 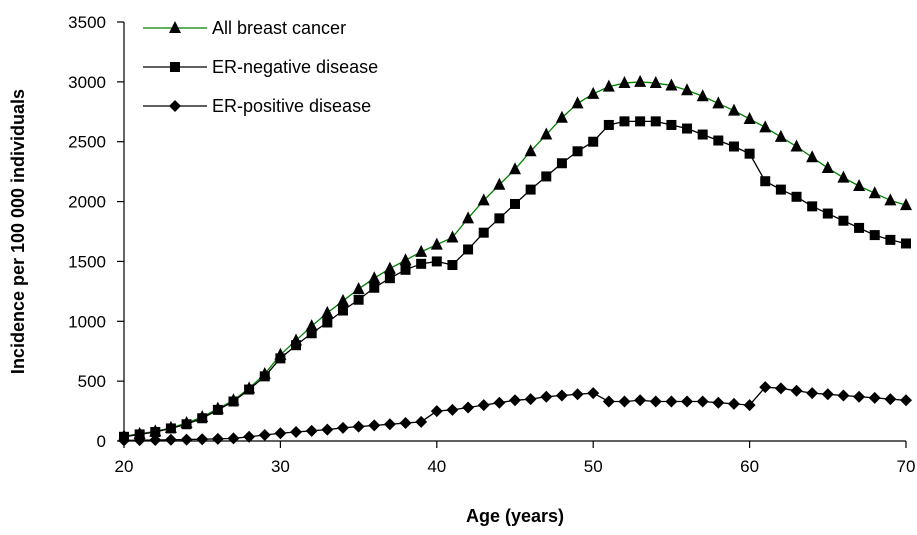 What do you see at coordinates (175, 27) in the screenshot?
I see `legend-marker` at bounding box center [175, 27].